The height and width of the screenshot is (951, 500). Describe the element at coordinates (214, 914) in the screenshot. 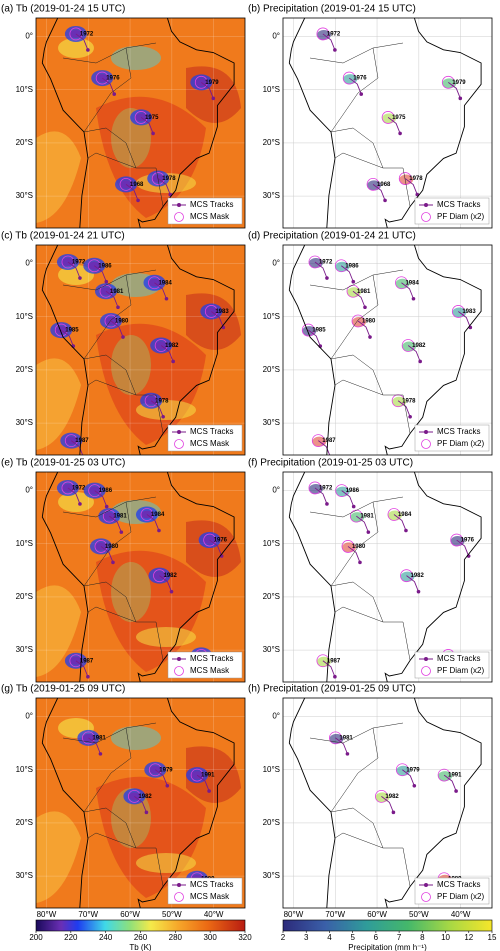

I see `x-tick-label: 40°W` at that location.